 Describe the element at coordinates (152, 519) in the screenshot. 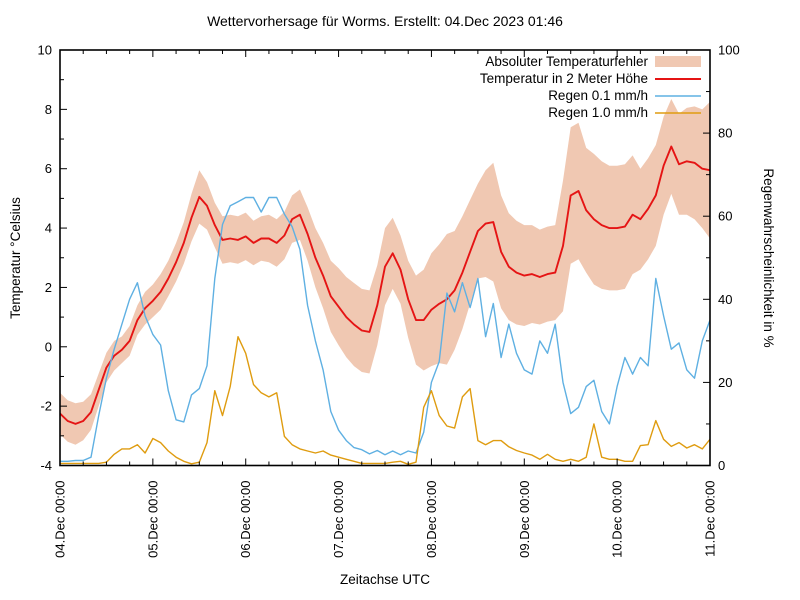

I see `x-tick-label: 05.Dec 00:00` at that location.